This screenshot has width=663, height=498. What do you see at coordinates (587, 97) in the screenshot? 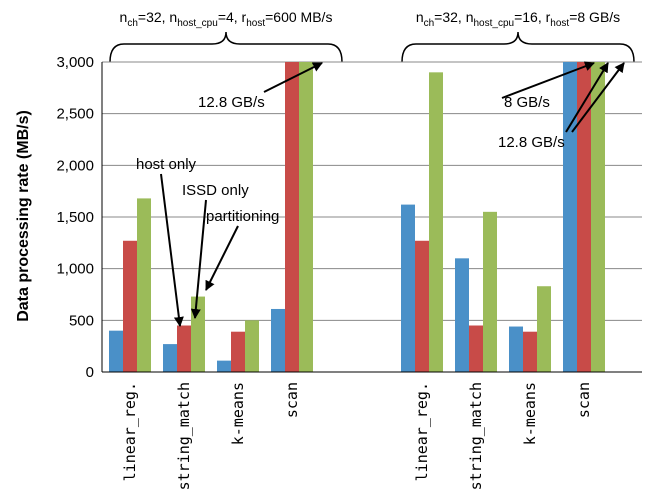
I see `arrow-group2-128gb-a` at bounding box center [587, 97].